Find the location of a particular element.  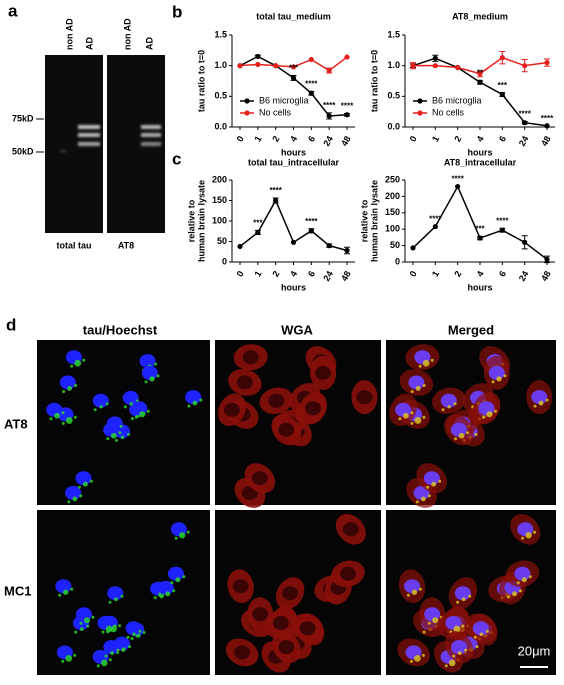

row-header: MC1 is located at coordinates (17, 590).